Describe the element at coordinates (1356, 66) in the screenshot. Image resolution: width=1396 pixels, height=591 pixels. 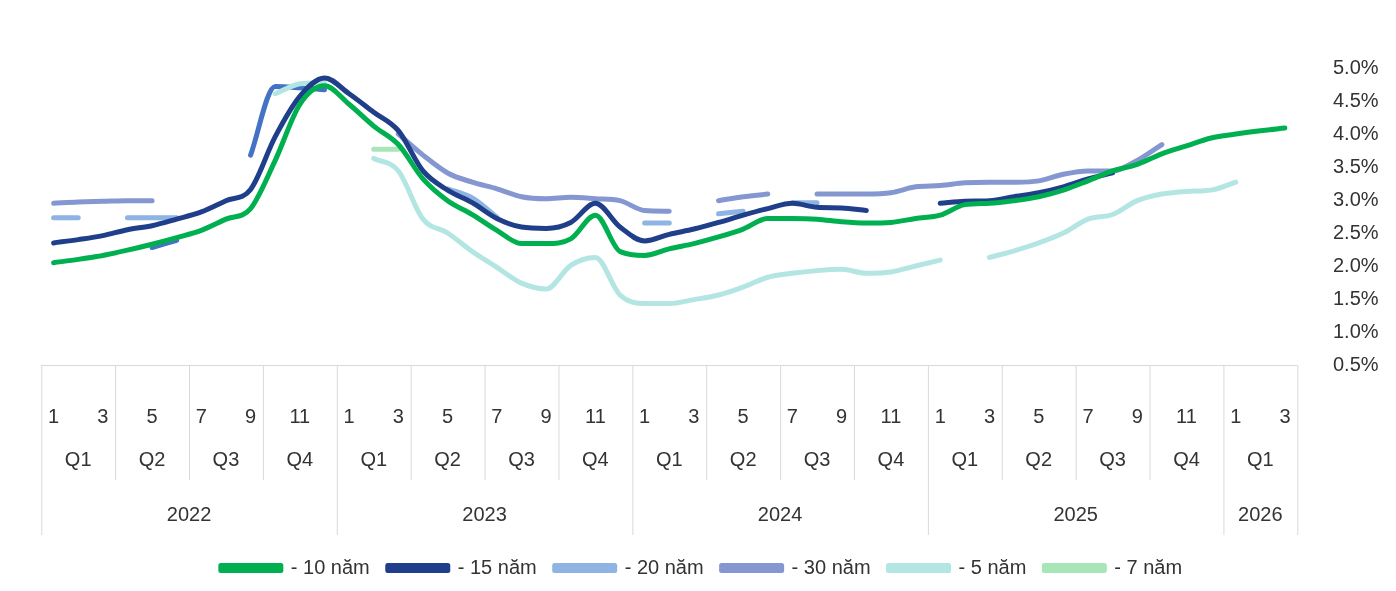
I see `y-tick-label: 5.0%` at that location.